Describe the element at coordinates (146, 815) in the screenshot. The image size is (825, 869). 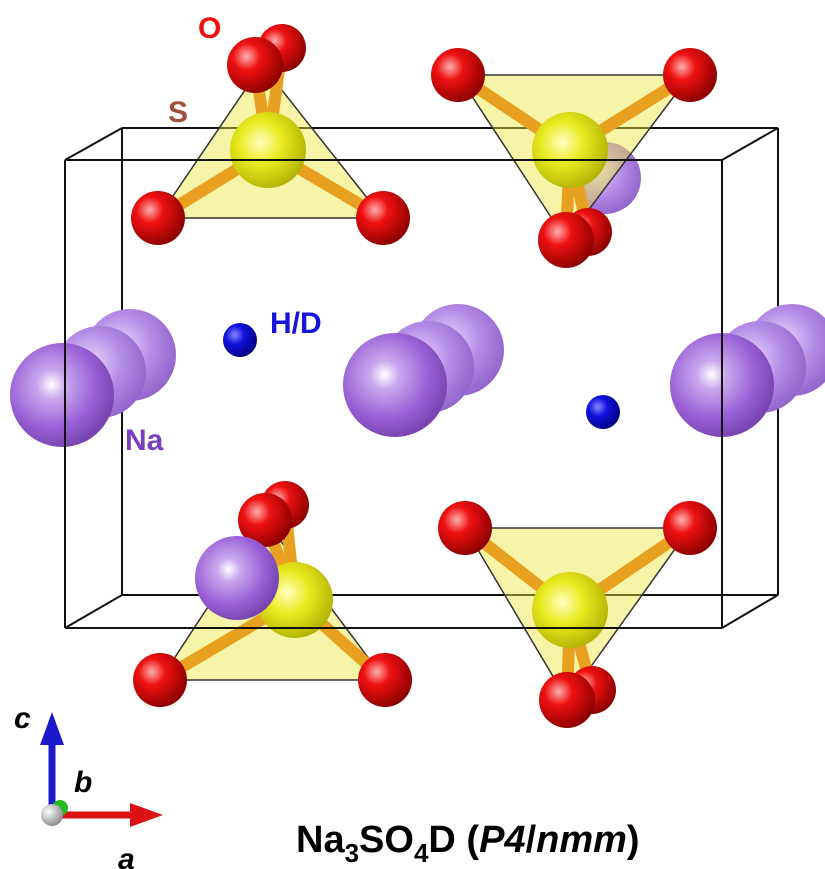
I see `axis-a-head` at that location.